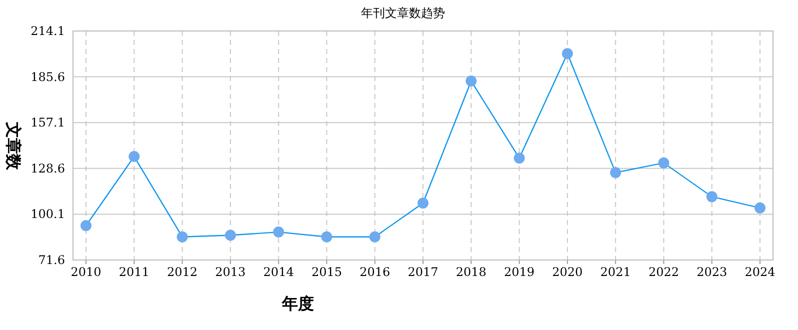 The height and width of the screenshot is (330, 798). What do you see at coordinates (13, 146) in the screenshot?
I see `y-axis-title: 文章数` at bounding box center [13, 146].